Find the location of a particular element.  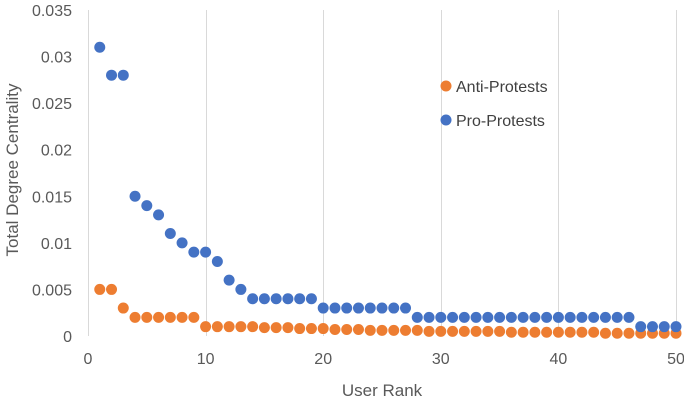

y-tick-label: 0.035 is located at coordinates (52, 11).